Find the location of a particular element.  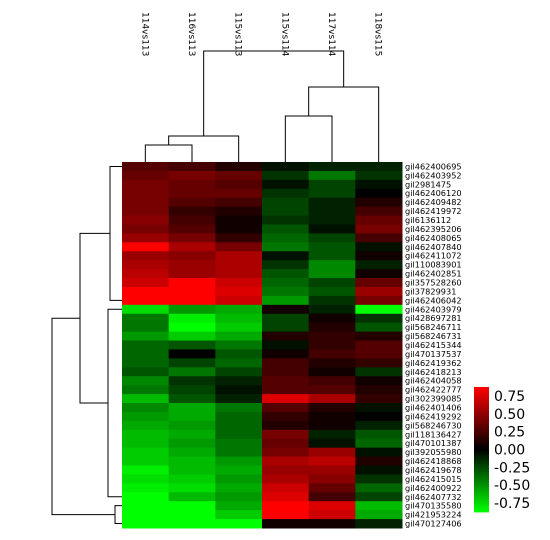

row-label: gil462419292 is located at coordinates (433, 416).